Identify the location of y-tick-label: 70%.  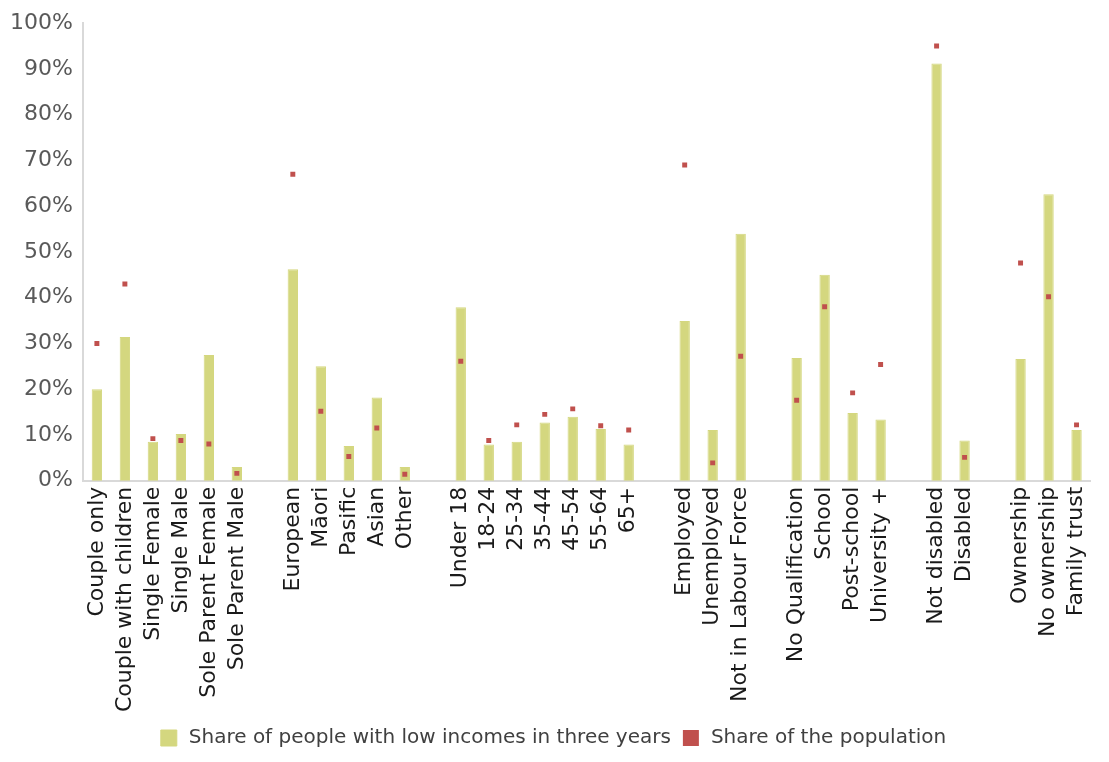
(48, 159).